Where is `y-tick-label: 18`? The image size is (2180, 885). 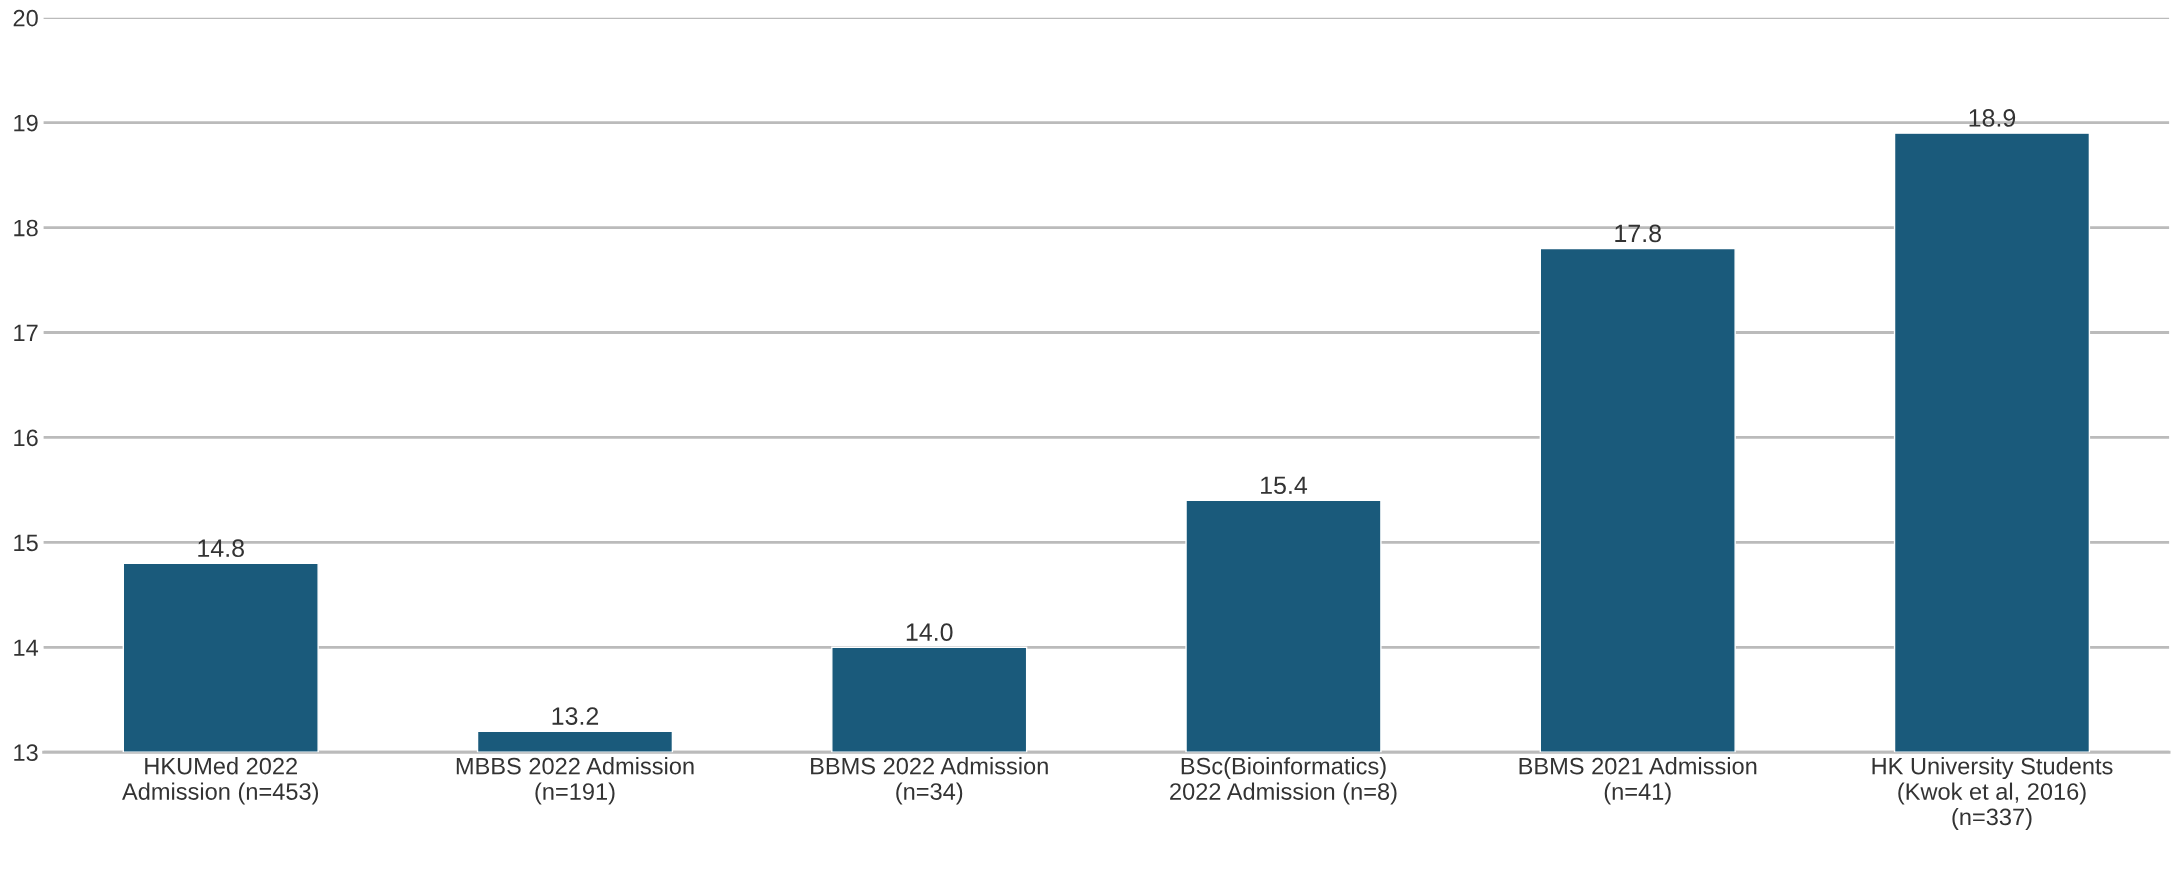
y-tick-label: 18 is located at coordinates (26, 228).